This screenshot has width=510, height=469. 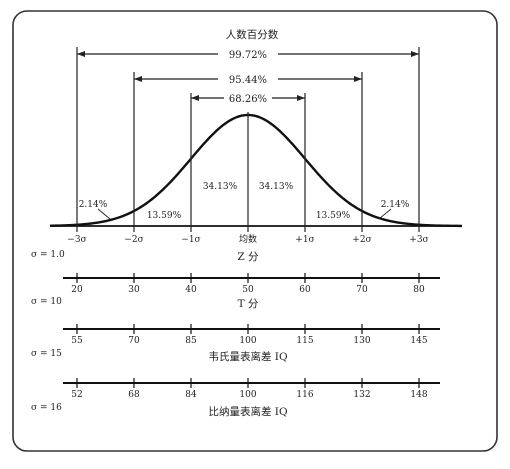 I want to click on scale-binet-tick-label: 100, so click(x=247, y=395).